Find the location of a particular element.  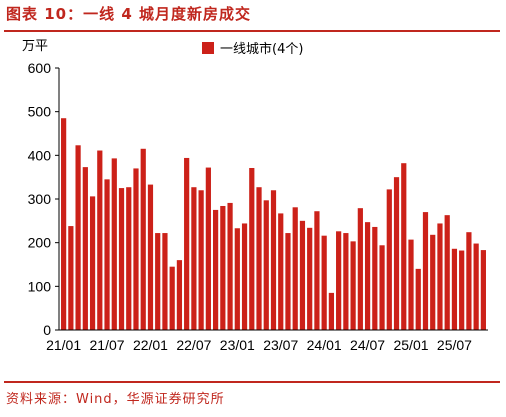

x-tick-label: 25/01 is located at coordinates (410, 345).